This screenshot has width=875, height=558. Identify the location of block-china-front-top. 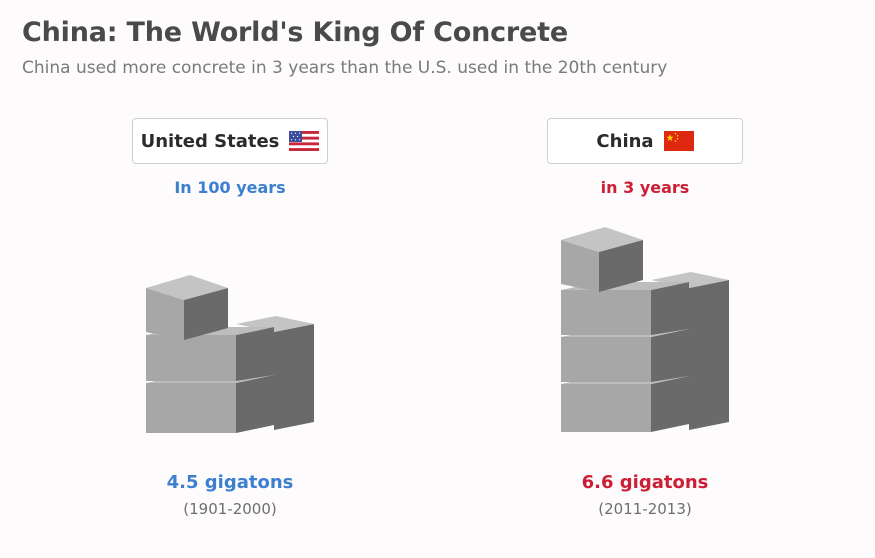
(625, 308).